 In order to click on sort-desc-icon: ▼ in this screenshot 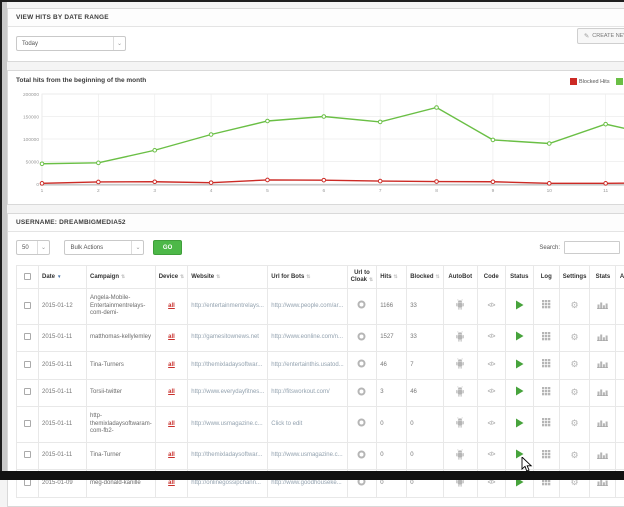, I will do `click(59, 276)`.